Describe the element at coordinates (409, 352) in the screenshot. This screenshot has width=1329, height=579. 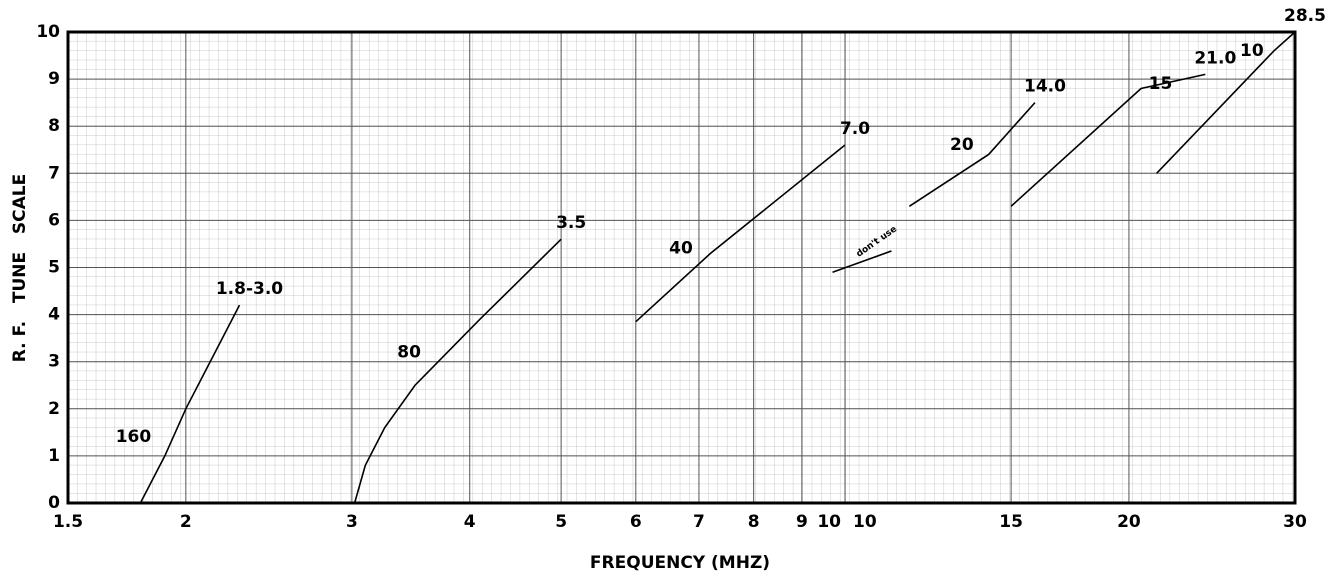
I see `band-label: 80` at that location.